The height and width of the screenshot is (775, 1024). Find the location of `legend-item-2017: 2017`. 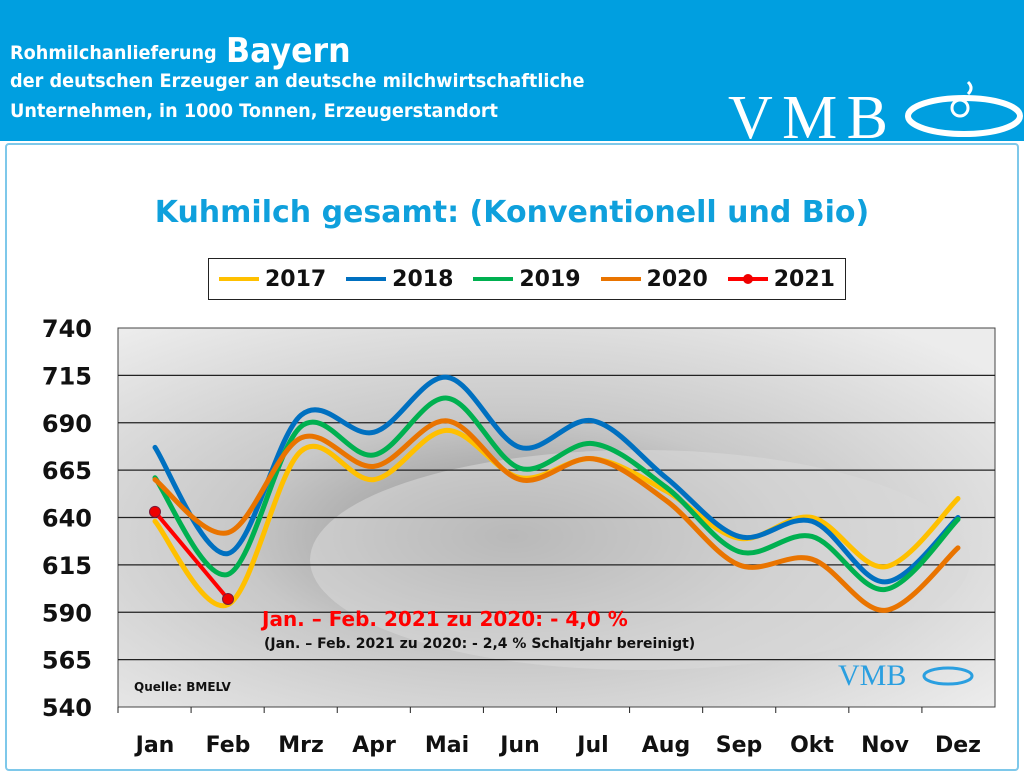

legend-item-2017: 2017 is located at coordinates (272, 279).